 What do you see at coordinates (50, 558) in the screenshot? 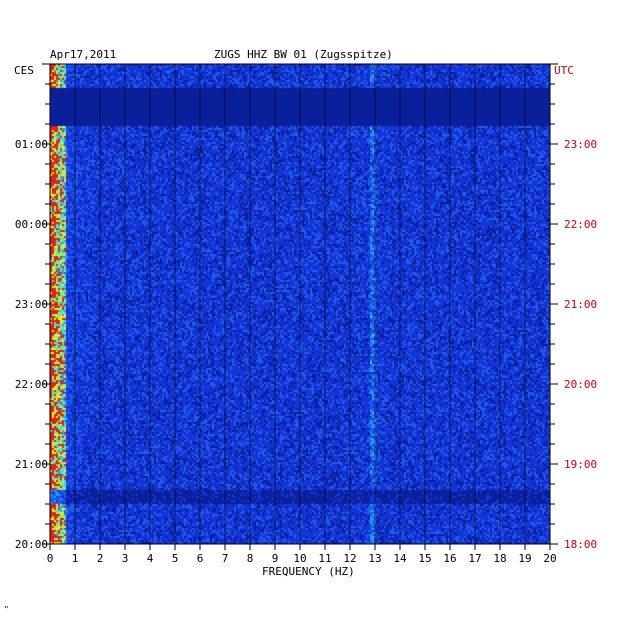
I see `x-tick-label: 0` at bounding box center [50, 558].